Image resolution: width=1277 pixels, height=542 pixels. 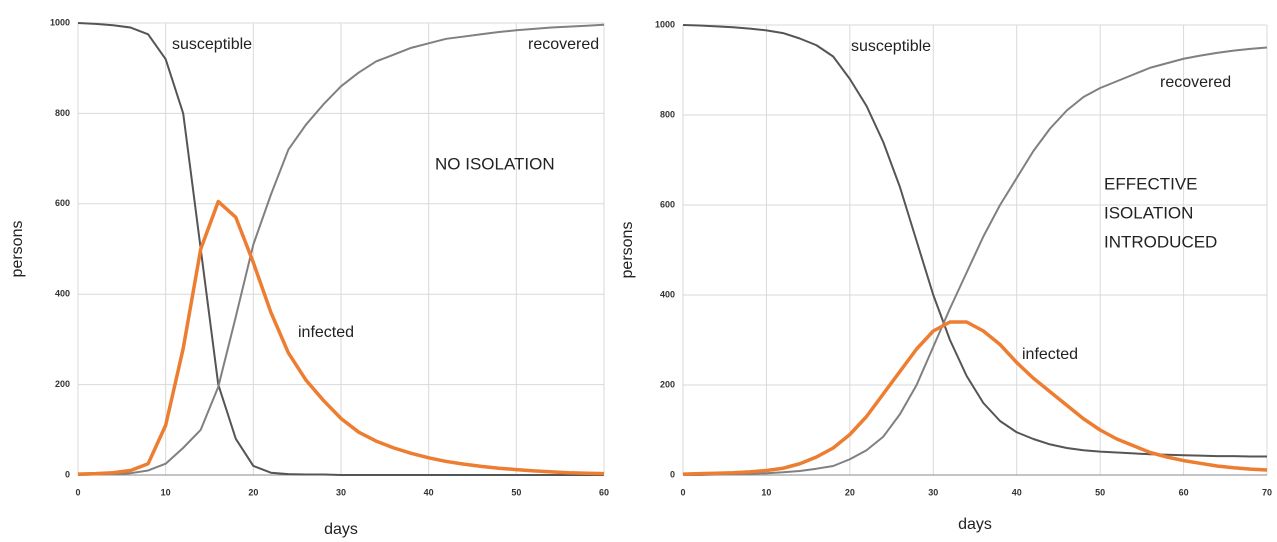 I want to click on annotation: ISOLATION, so click(x=1148, y=212).